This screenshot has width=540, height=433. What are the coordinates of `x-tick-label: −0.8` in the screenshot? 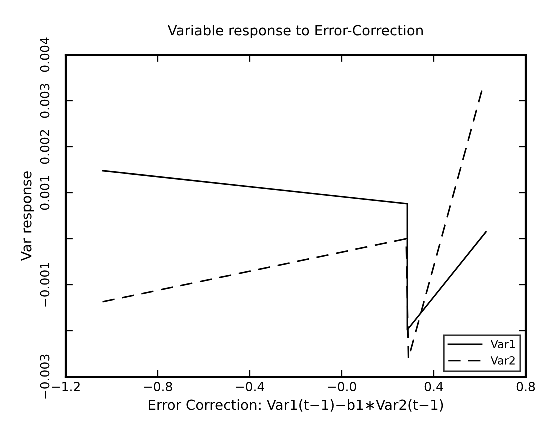 It's located at (158, 387).